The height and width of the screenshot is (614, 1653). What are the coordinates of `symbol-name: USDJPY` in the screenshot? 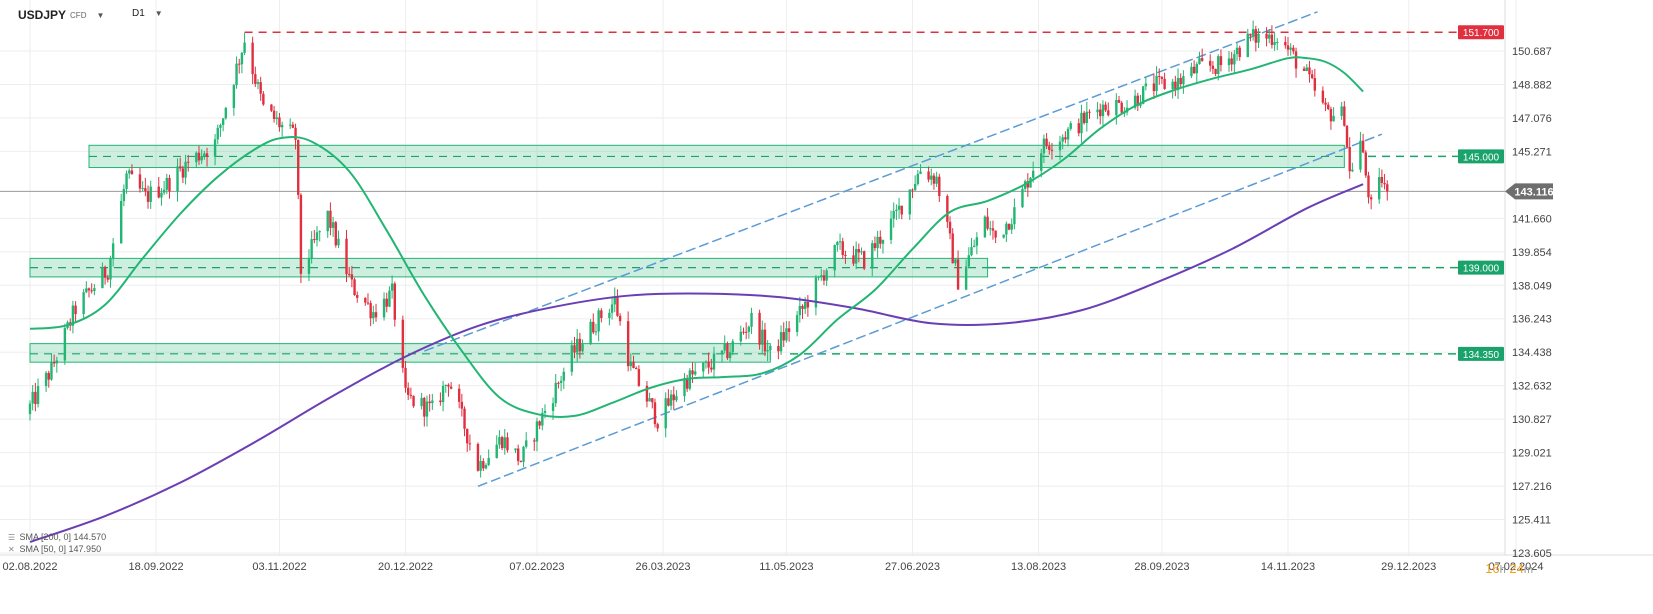 It's located at (42, 15).